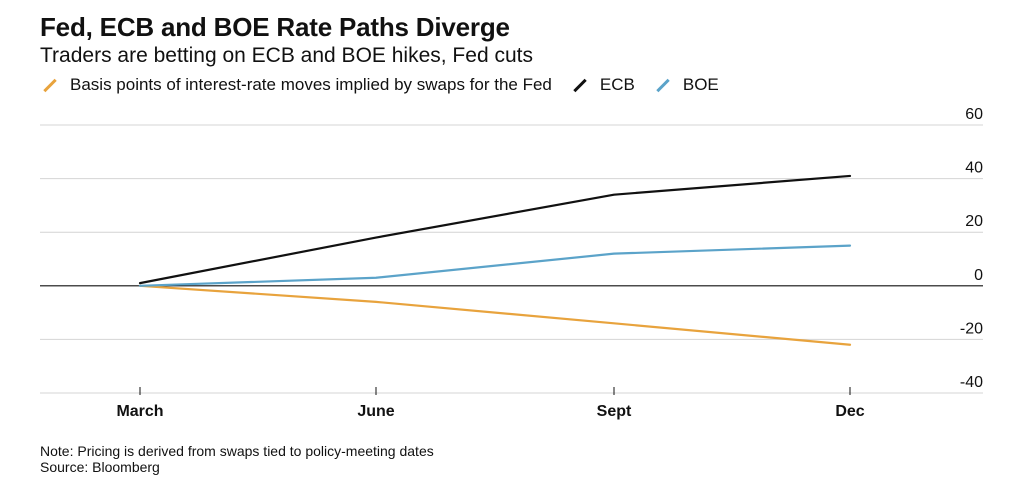 The width and height of the screenshot is (1024, 487). I want to click on legend-item-boe: BOE, so click(686, 85).